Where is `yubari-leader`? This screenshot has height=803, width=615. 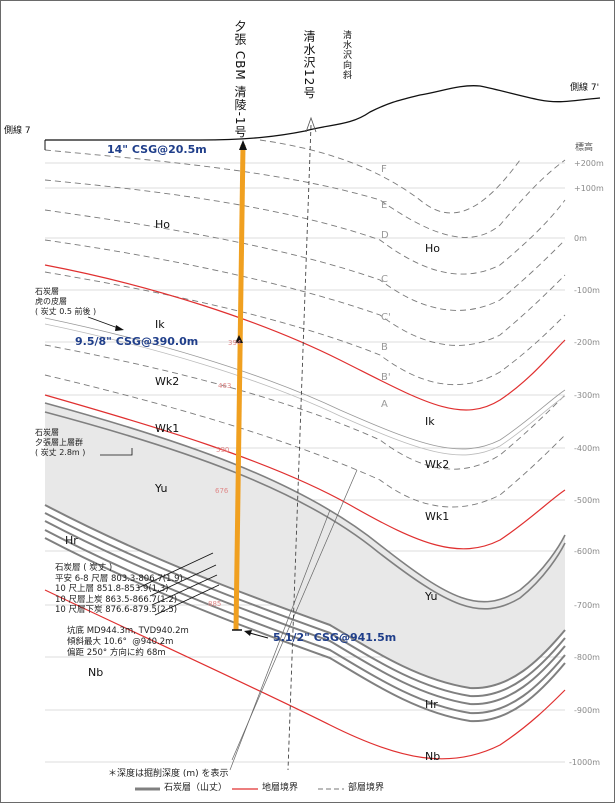 yubari-leader is located at coordinates (116, 452).